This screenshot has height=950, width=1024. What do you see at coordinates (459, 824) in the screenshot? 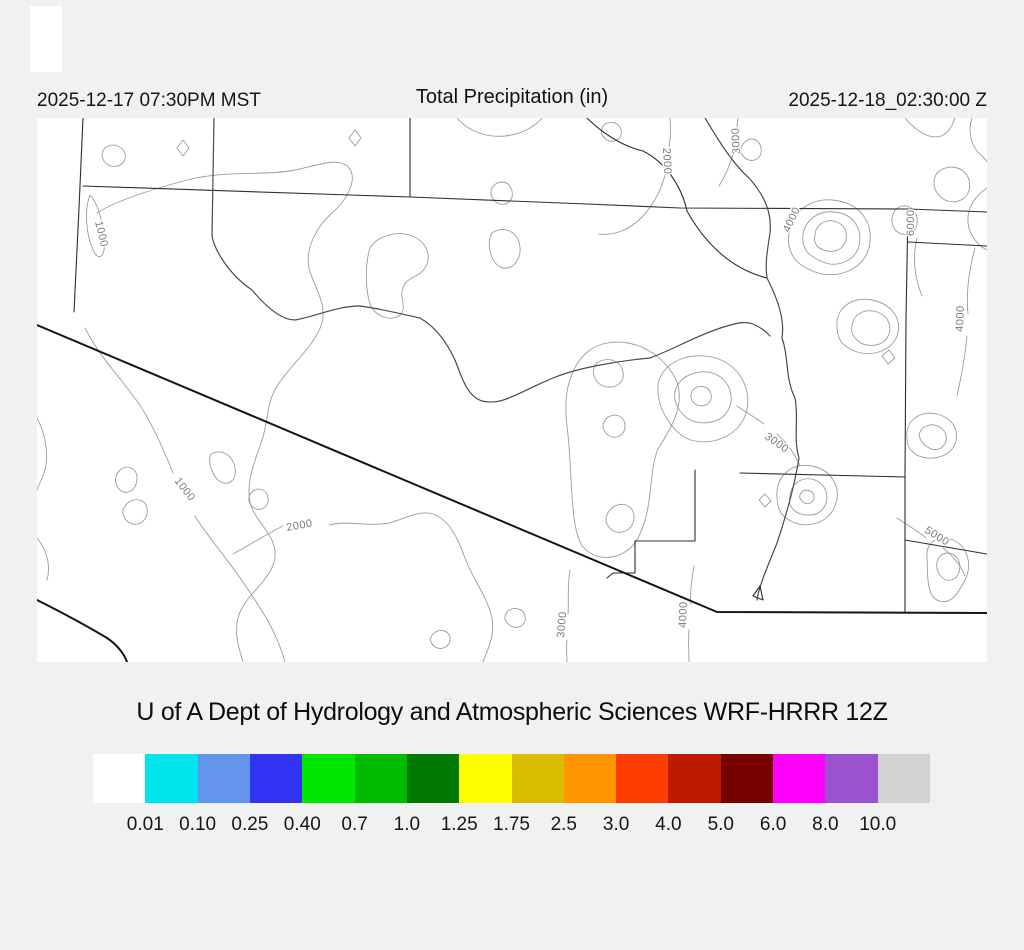
I see `colorbar-tick-label: 1.25` at bounding box center [459, 824].